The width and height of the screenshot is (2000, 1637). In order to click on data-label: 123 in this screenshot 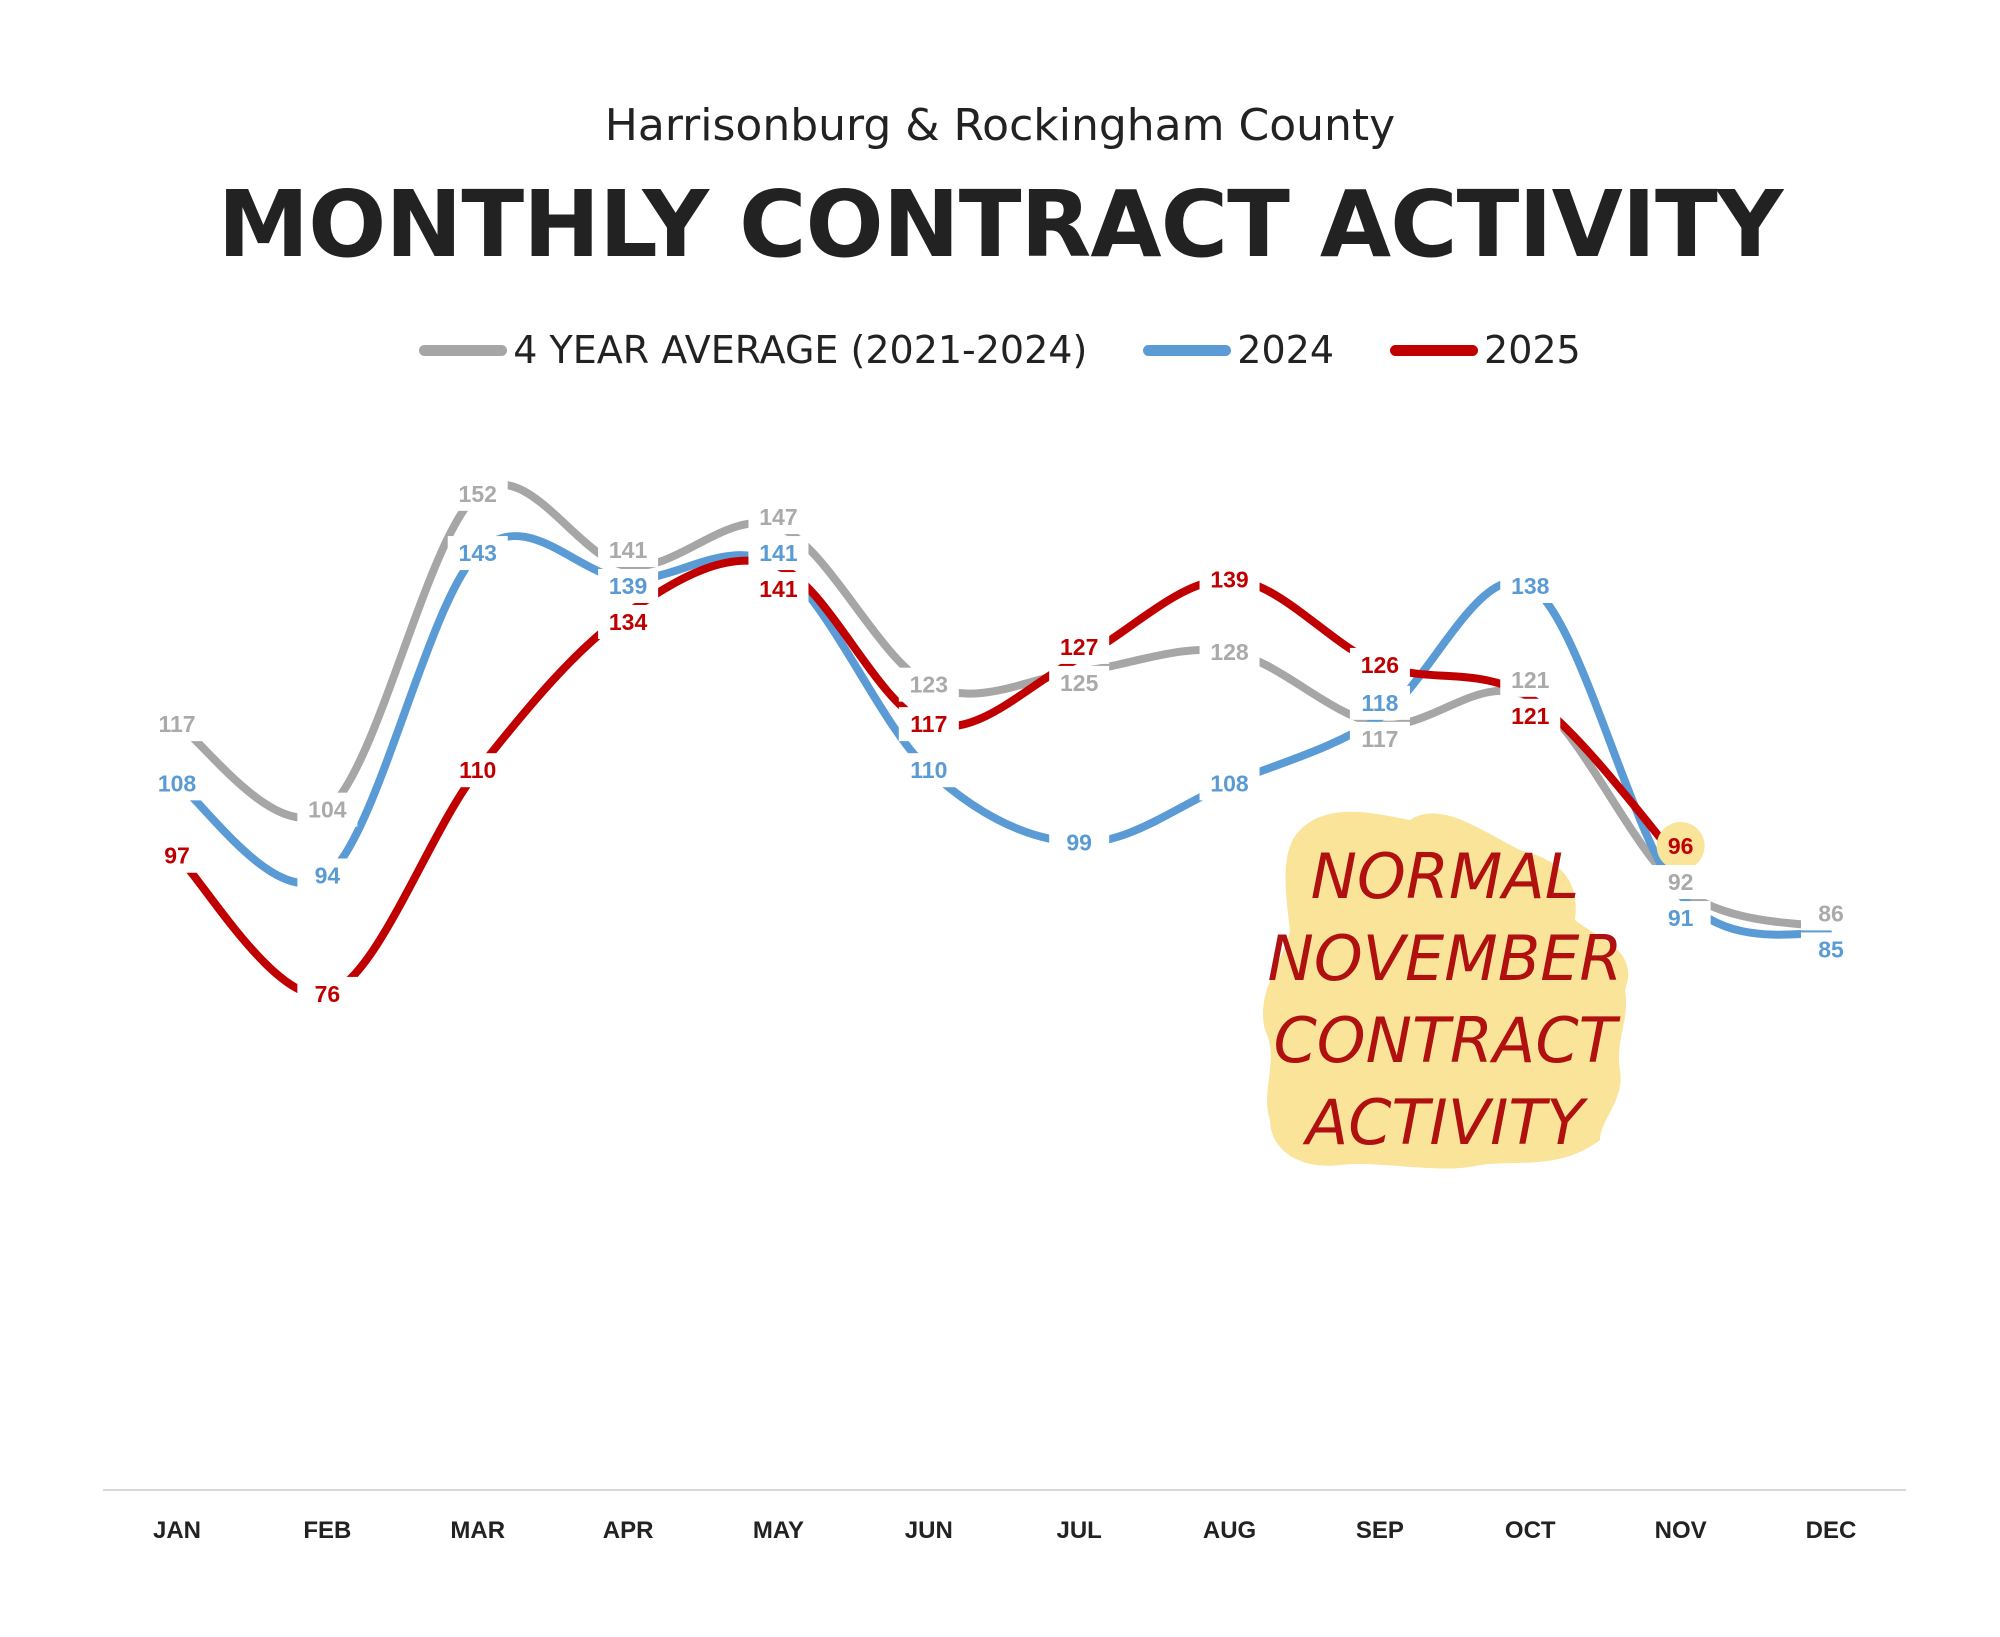, I will do `click(929, 685)`.